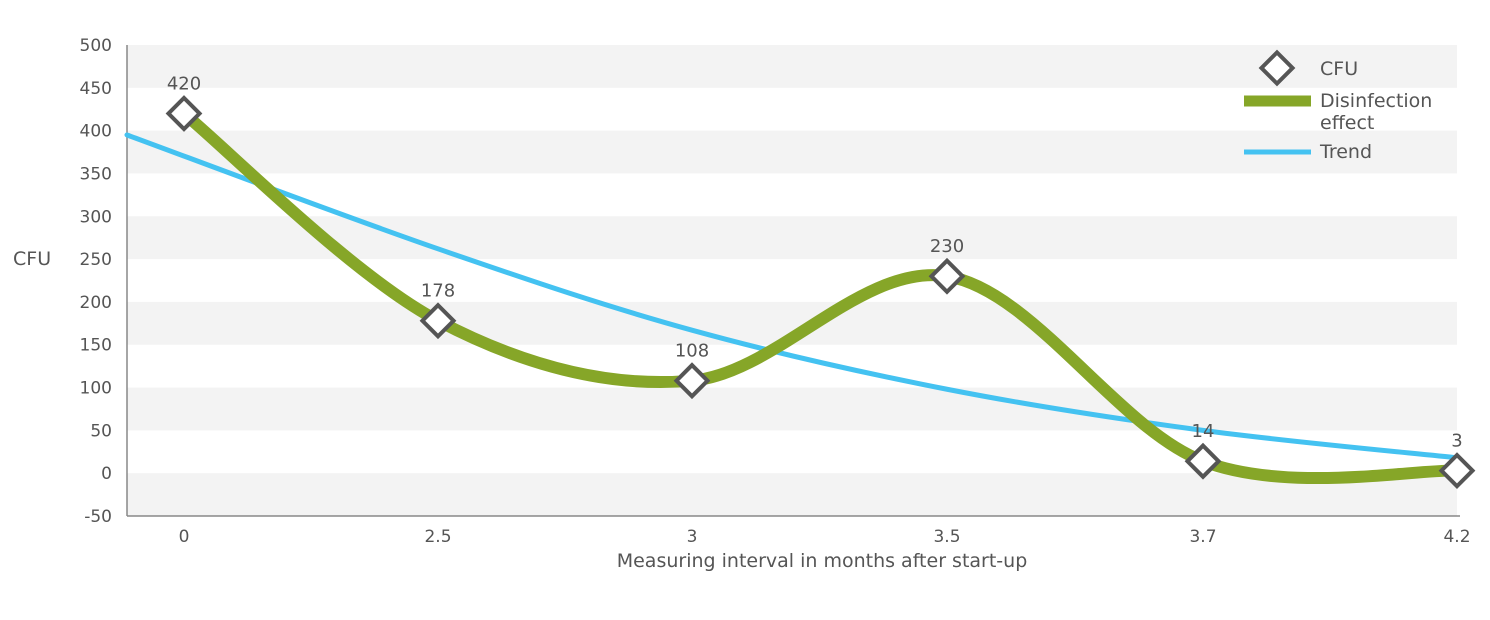  What do you see at coordinates (101, 431) in the screenshot?
I see `y-tick-label: 50` at bounding box center [101, 431].